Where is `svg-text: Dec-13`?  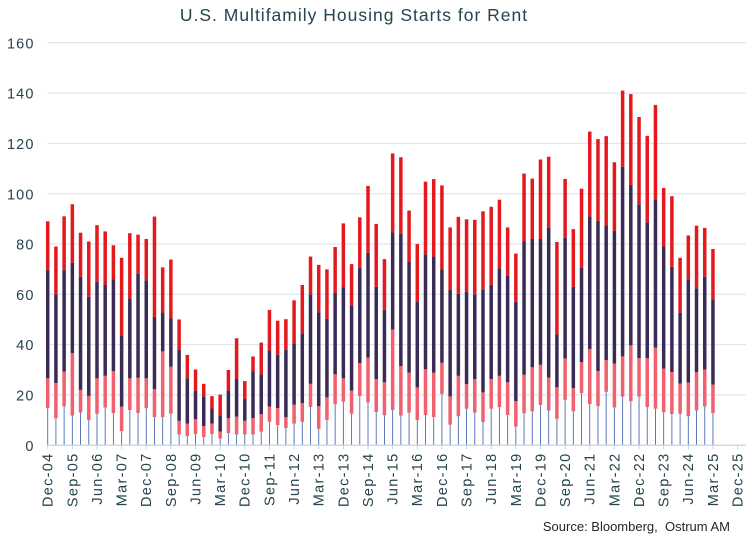
svg-text: Dec-13 is located at coordinates (344, 480).